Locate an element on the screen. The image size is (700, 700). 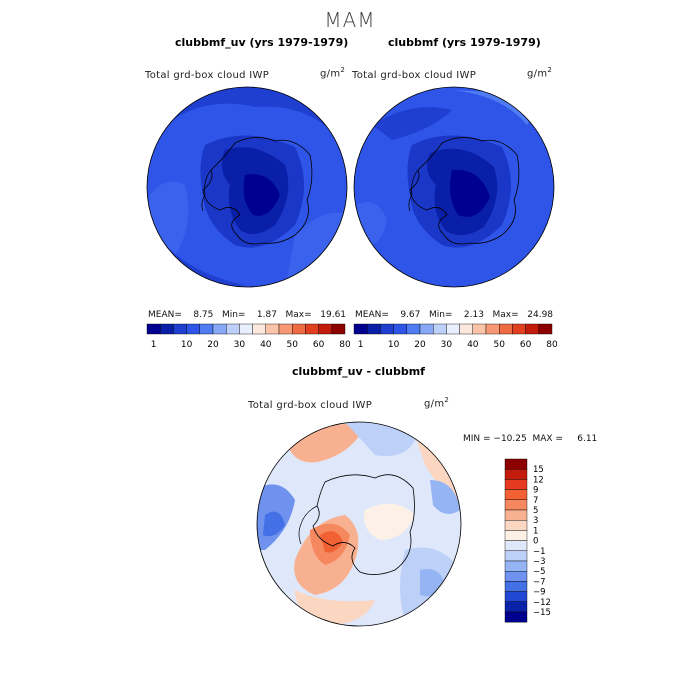
colorbar-tick-label: −1 is located at coordinates (539, 552).